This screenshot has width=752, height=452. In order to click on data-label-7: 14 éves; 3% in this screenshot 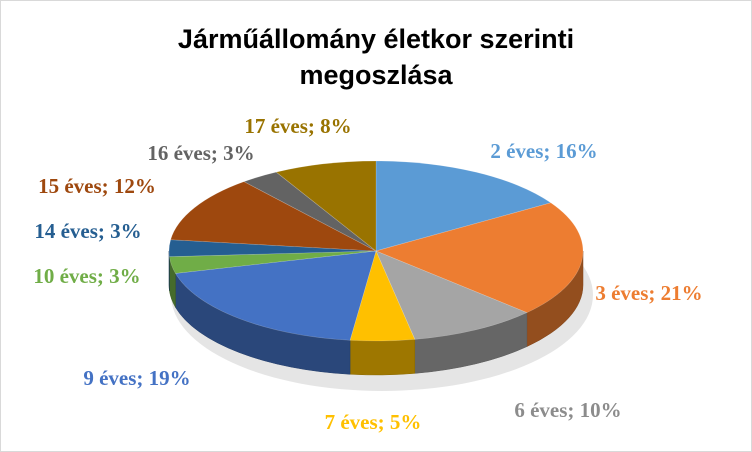, I will do `click(87, 231)`.